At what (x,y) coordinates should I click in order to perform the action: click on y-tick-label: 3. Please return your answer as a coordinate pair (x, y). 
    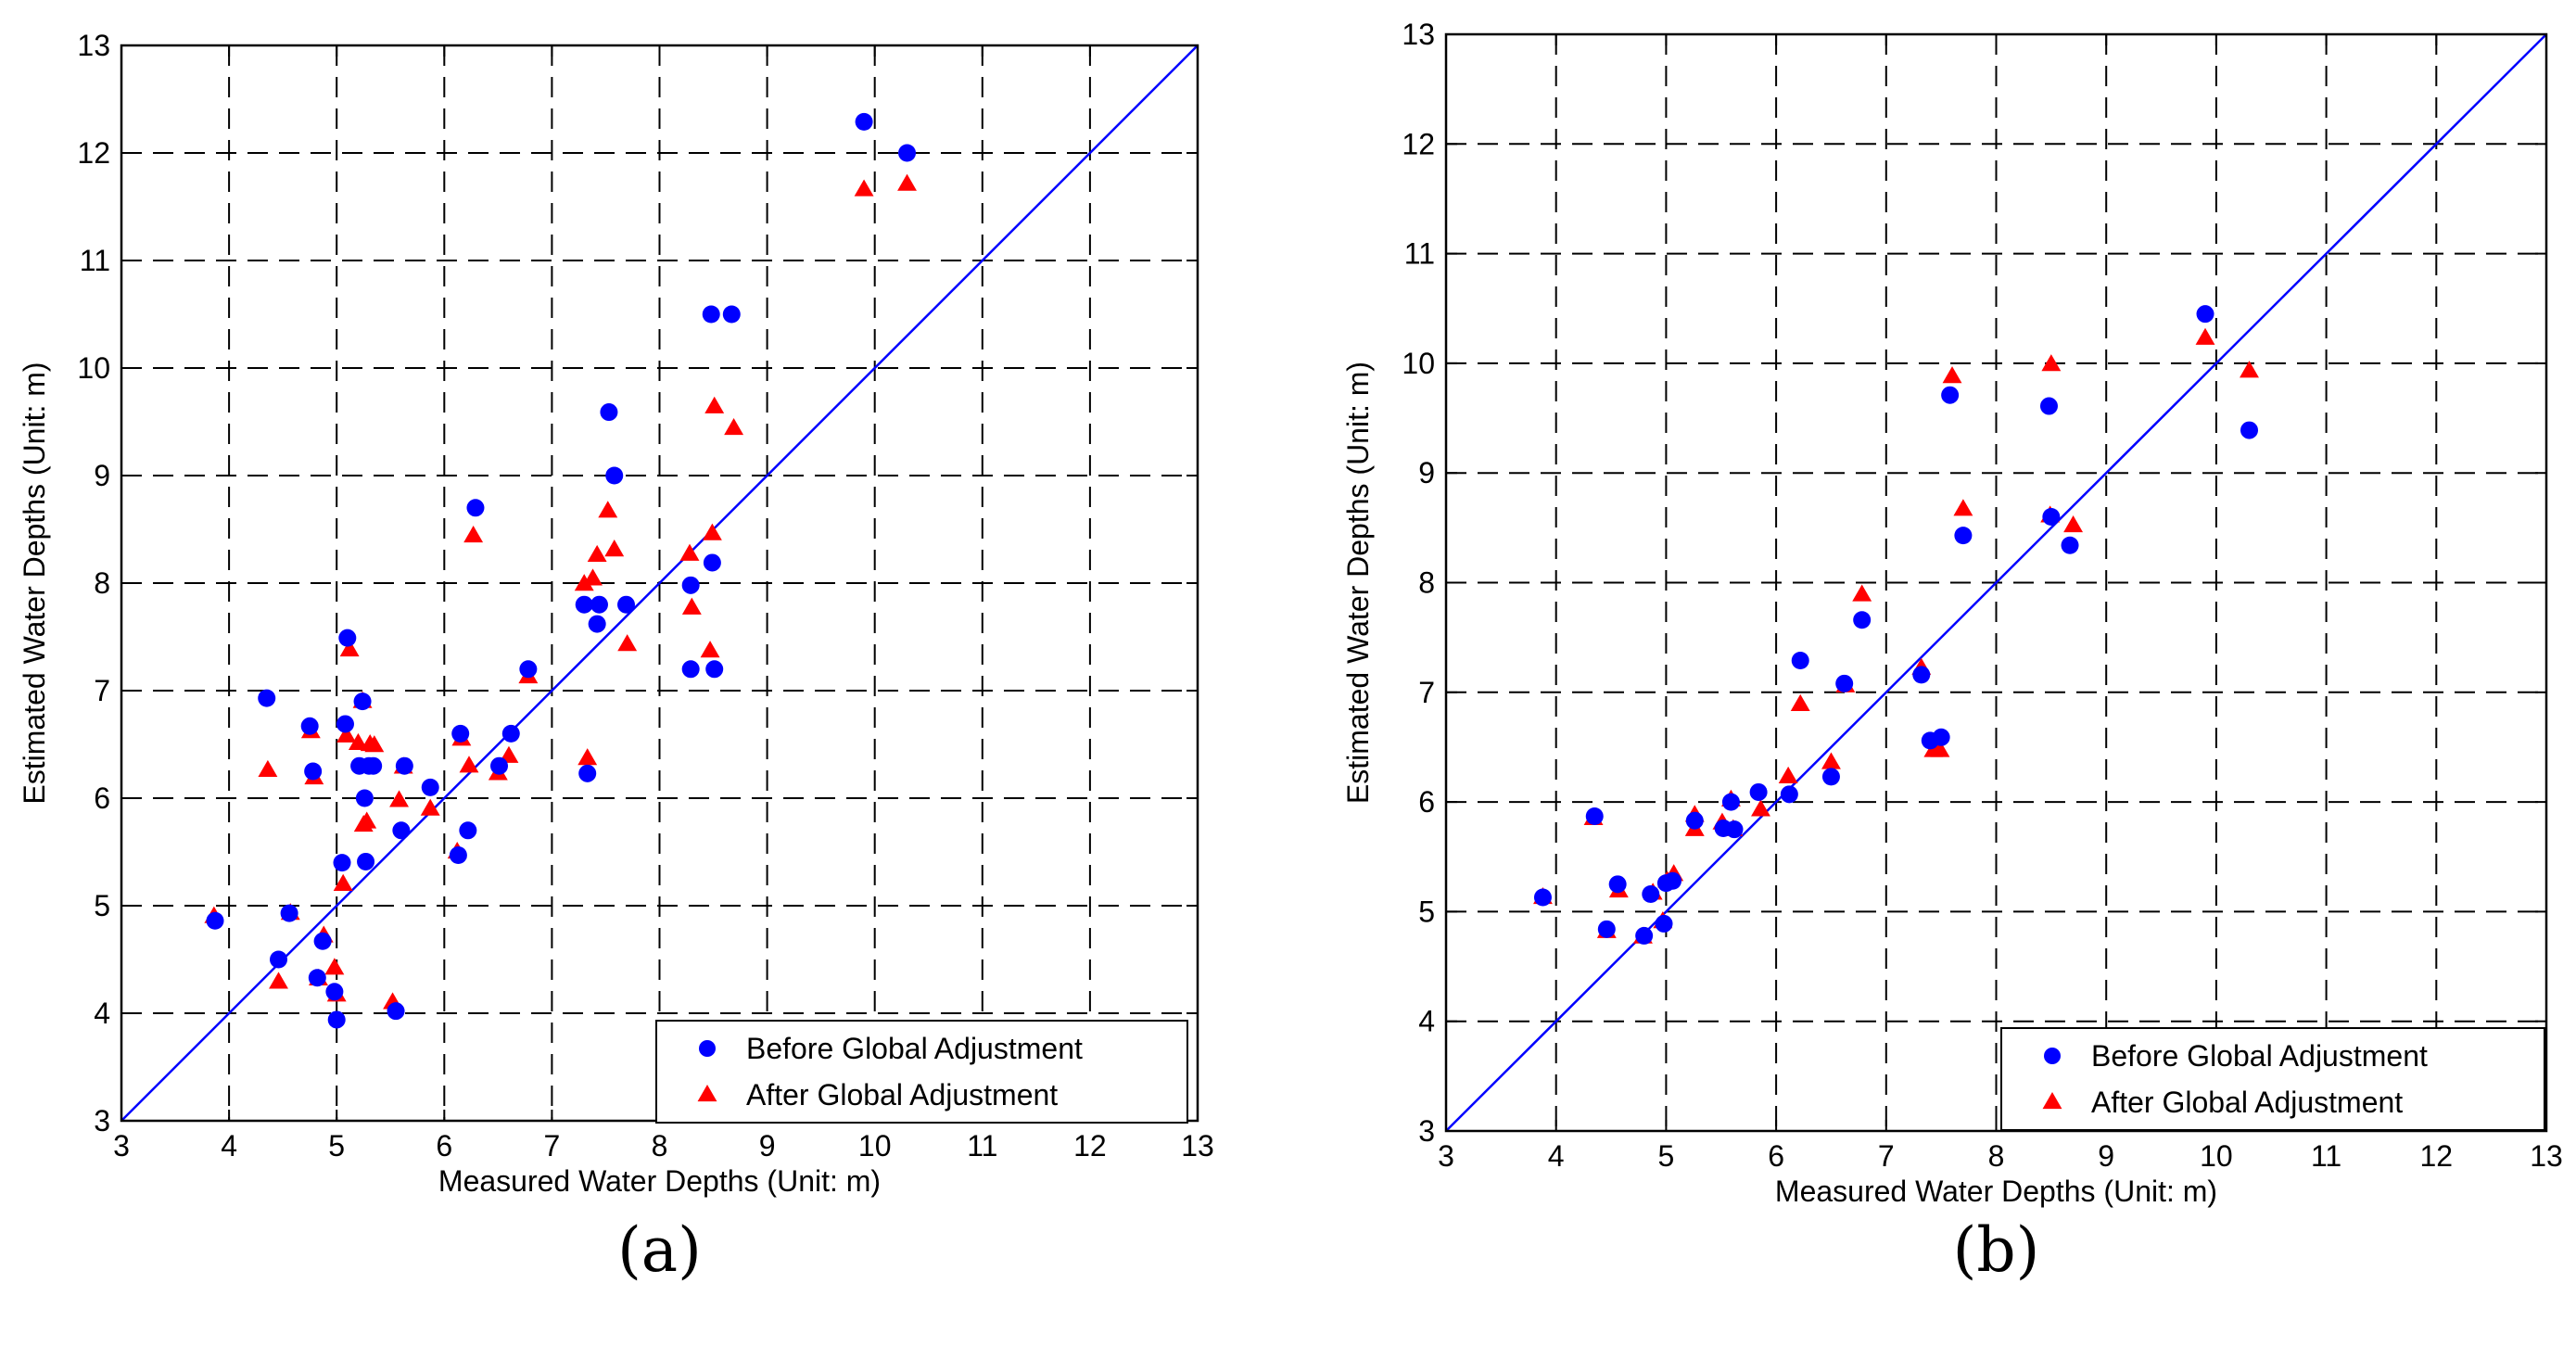
    Looking at the image, I should click on (102, 1120).